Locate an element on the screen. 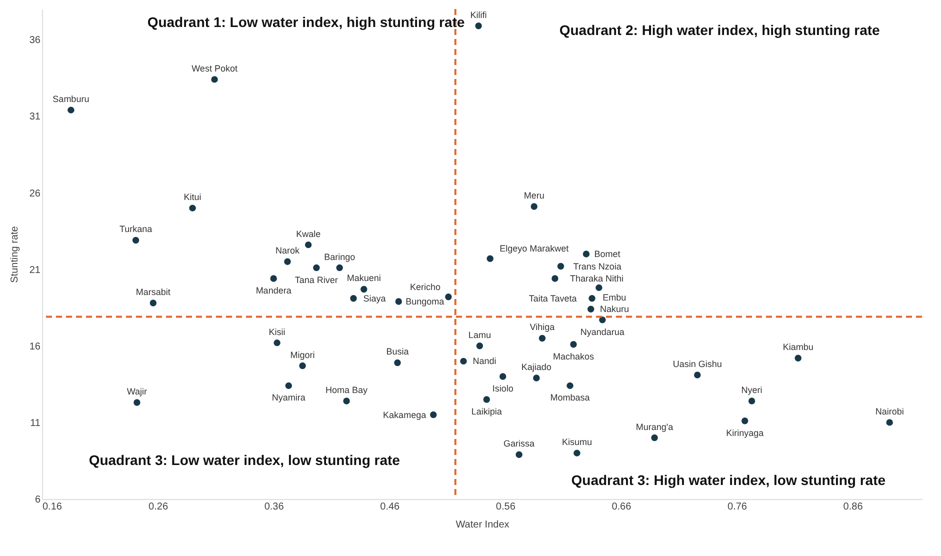 The height and width of the screenshot is (556, 941). data-label: Machakos is located at coordinates (573, 356).